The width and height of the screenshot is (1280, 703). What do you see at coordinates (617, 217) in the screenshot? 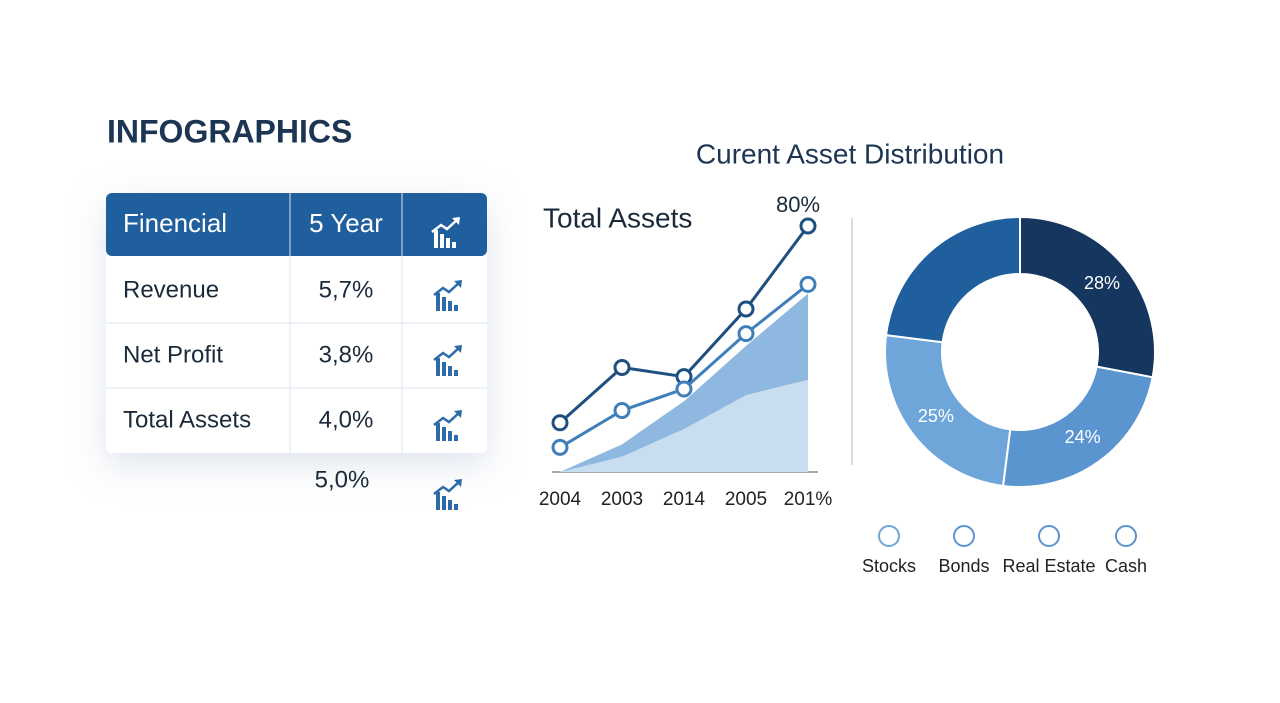
I see `chart-title: Total Assets` at bounding box center [617, 217].